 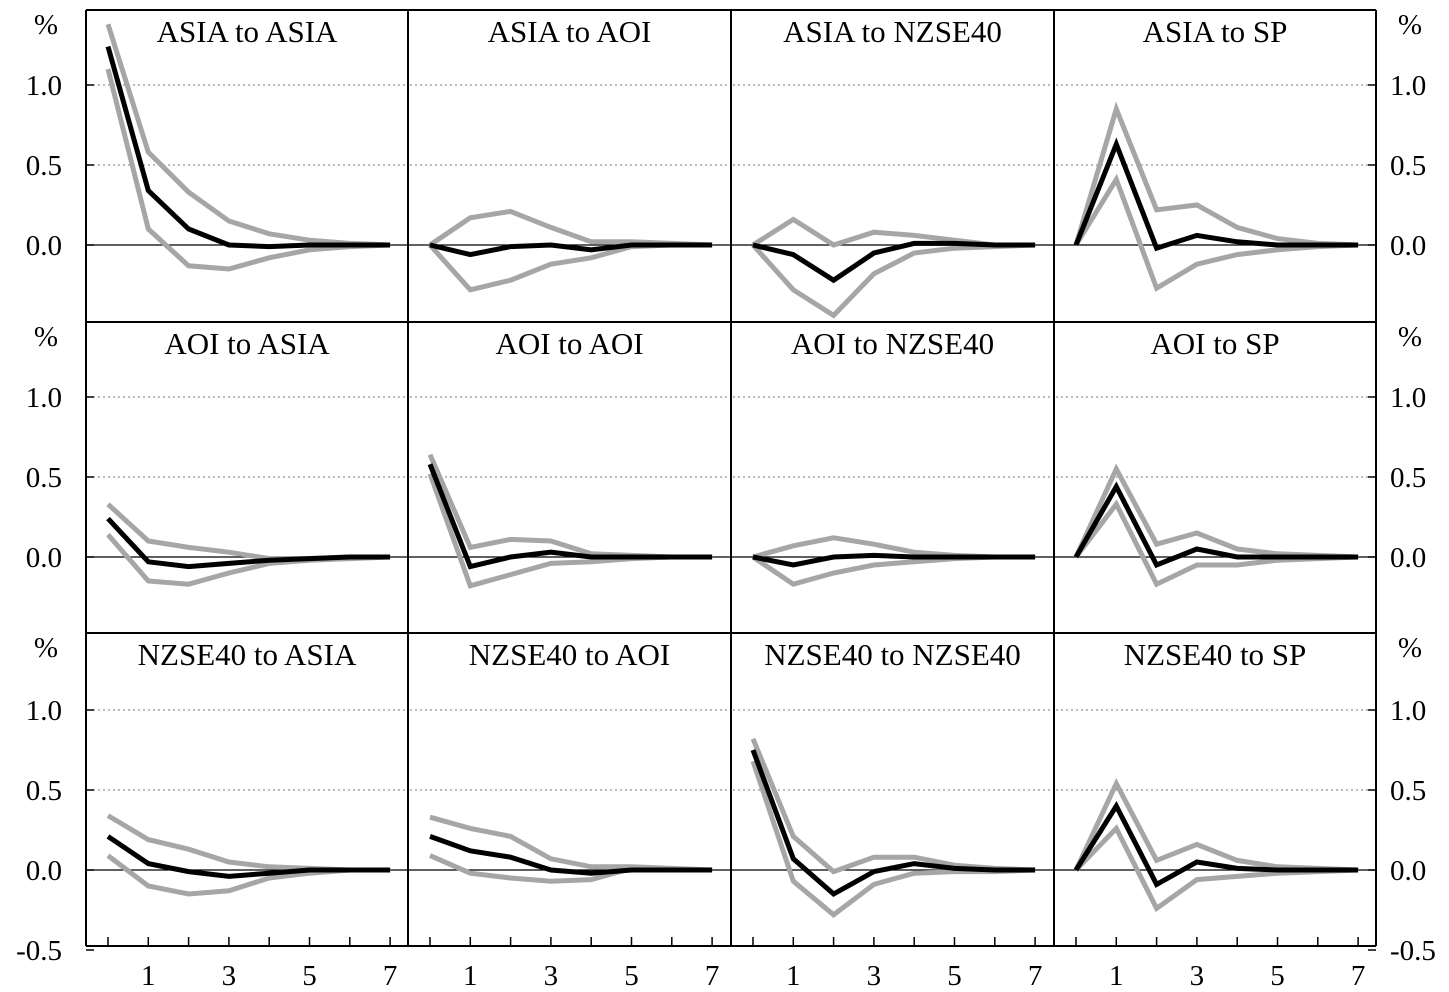 I want to click on panel-aoi-to-aoi: AOI to AOI, so click(x=570, y=457).